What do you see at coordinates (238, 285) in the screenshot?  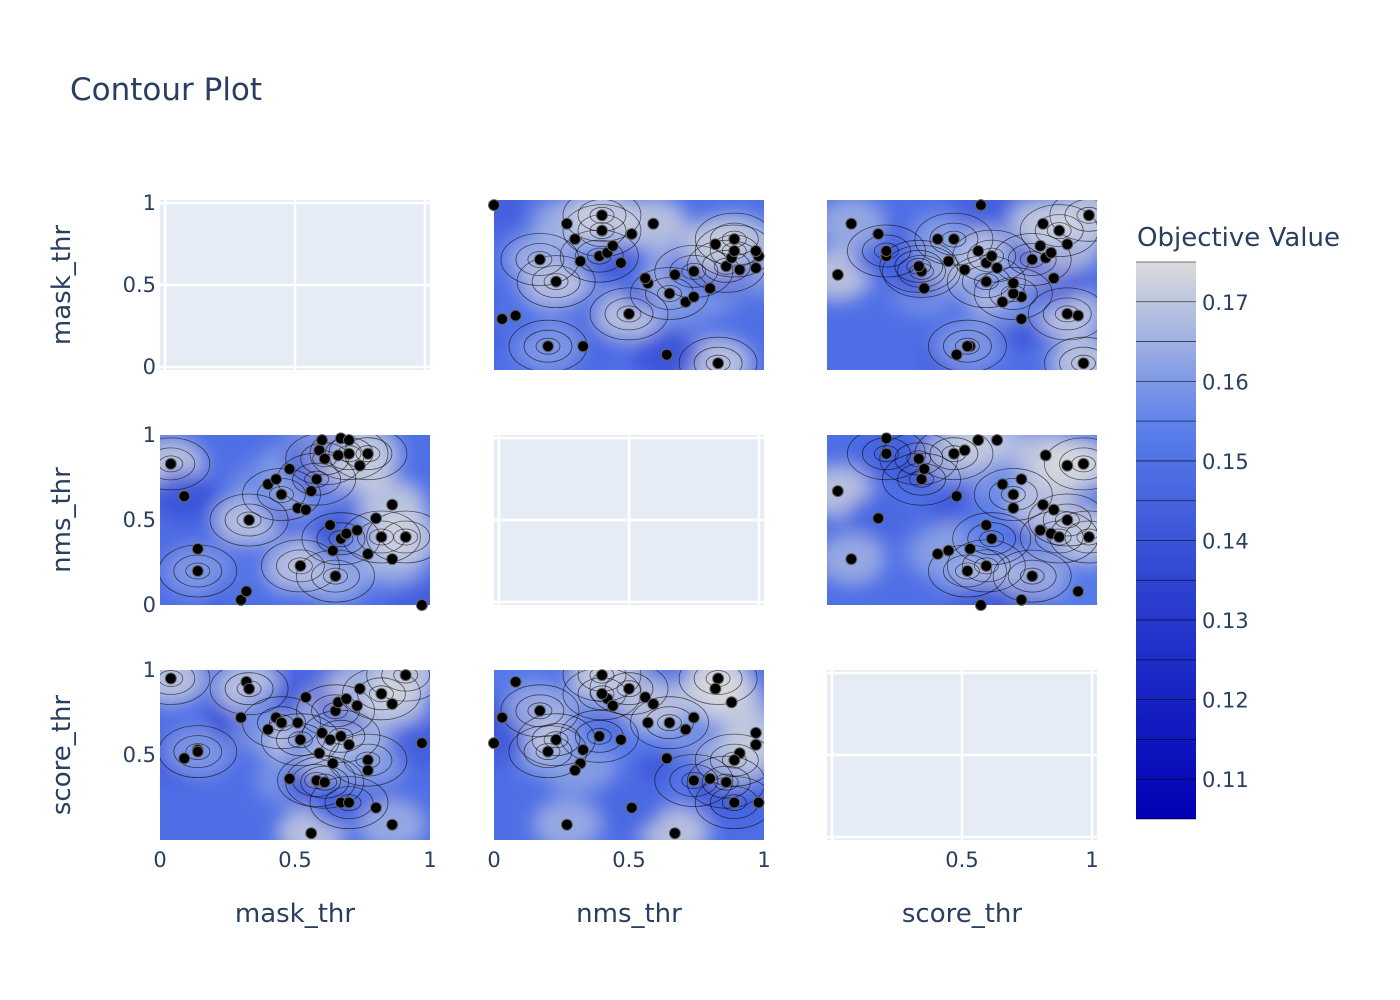 I see `panel-mask_thr-vs-mask_thr: 0 0.5 1 mask_thr` at bounding box center [238, 285].